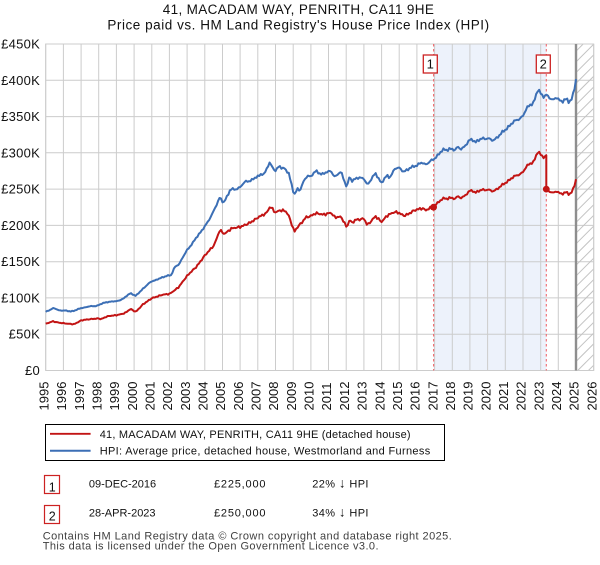 The width and height of the screenshot is (600, 565). Describe the element at coordinates (20, 152) in the screenshot. I see `svg-text: £300K` at that location.